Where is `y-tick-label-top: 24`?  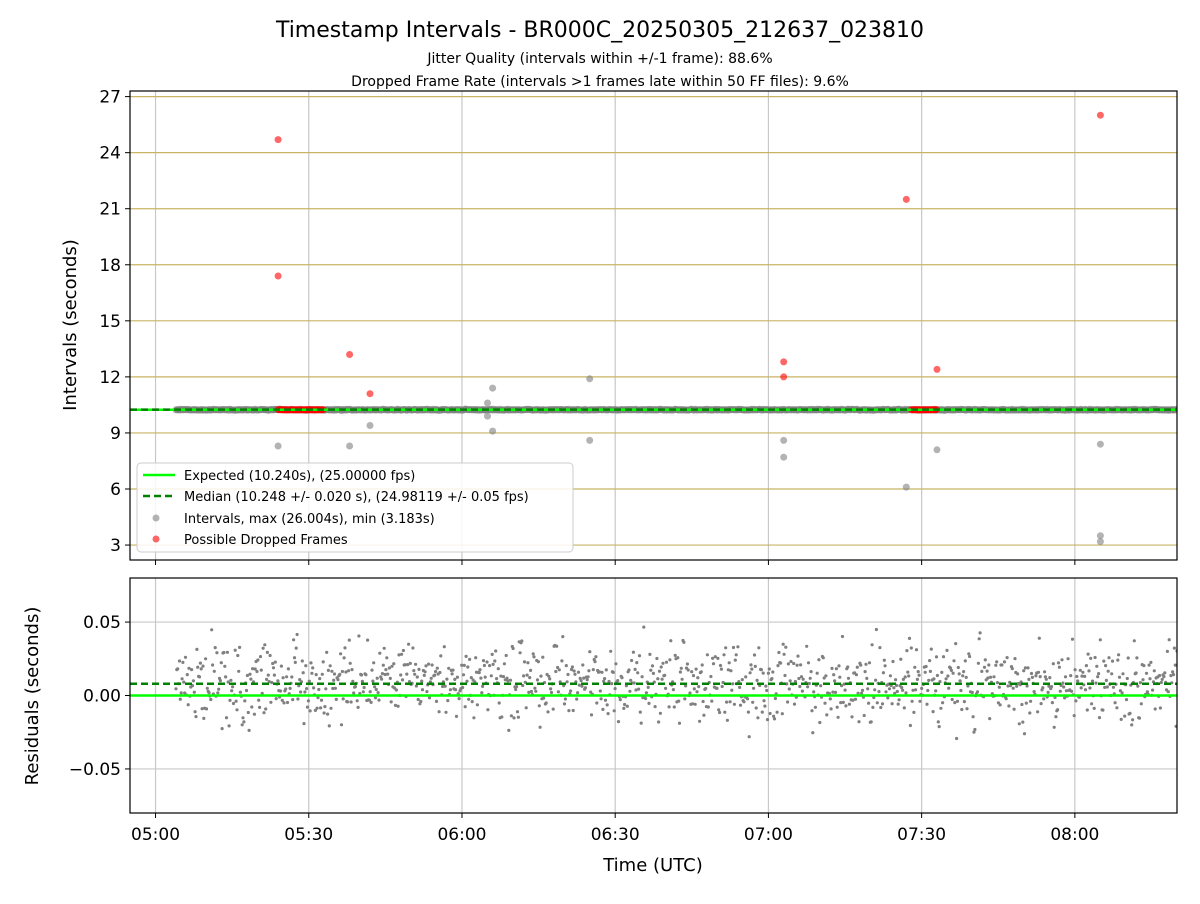 y-tick-label-top: 24 is located at coordinates (110, 154).